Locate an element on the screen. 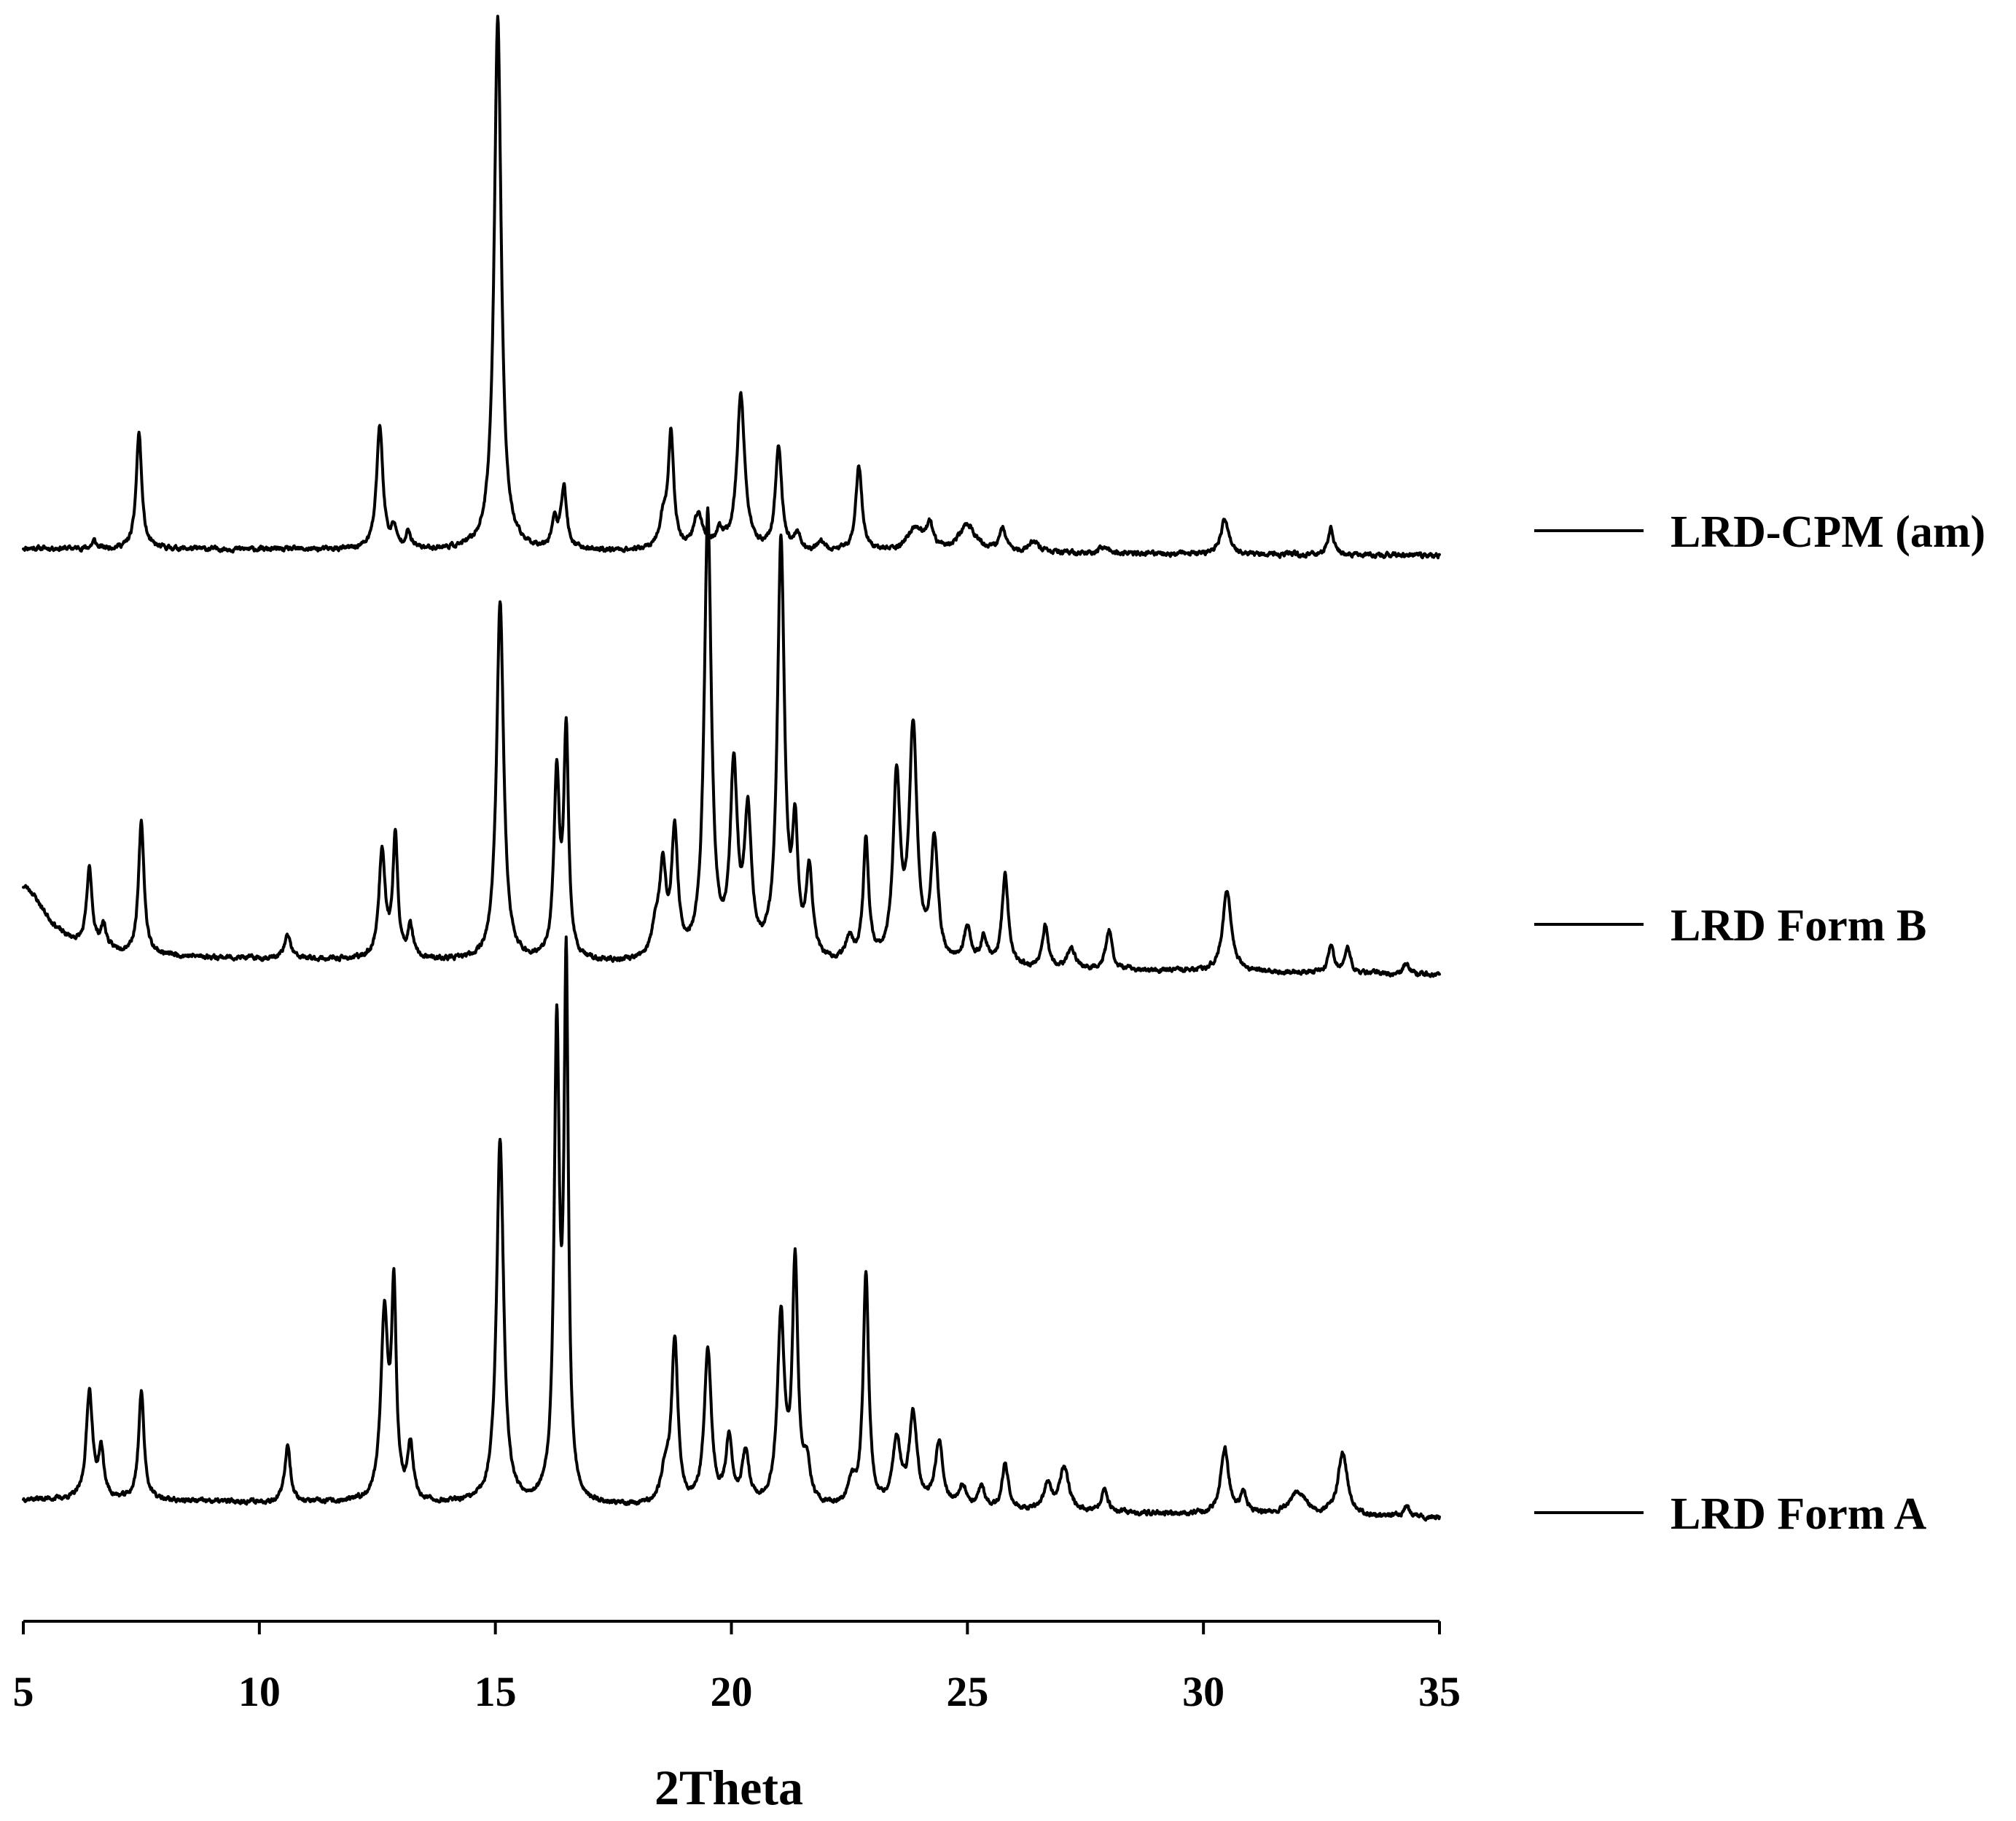  legend-label-lrd-form-a: LRD Form A is located at coordinates (1799, 1514).